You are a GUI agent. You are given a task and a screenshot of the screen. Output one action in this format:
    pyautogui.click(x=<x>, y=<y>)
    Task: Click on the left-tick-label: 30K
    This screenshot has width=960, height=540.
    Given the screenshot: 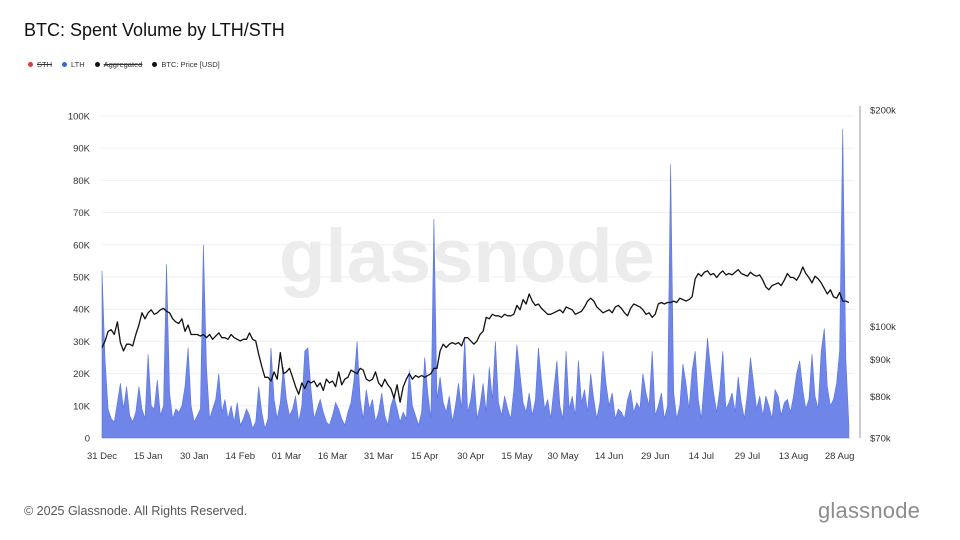 What is the action you would take?
    pyautogui.click(x=82, y=342)
    